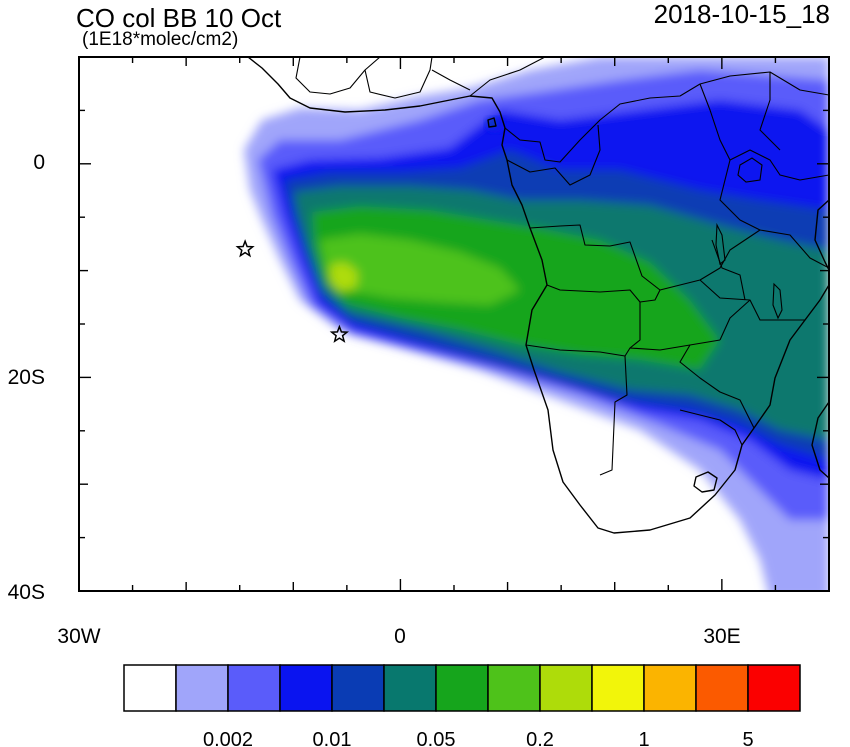 This screenshot has width=850, height=747. Describe the element at coordinates (179, 18) in the screenshot. I see `map-title: CO col BB 10 Oct` at that location.